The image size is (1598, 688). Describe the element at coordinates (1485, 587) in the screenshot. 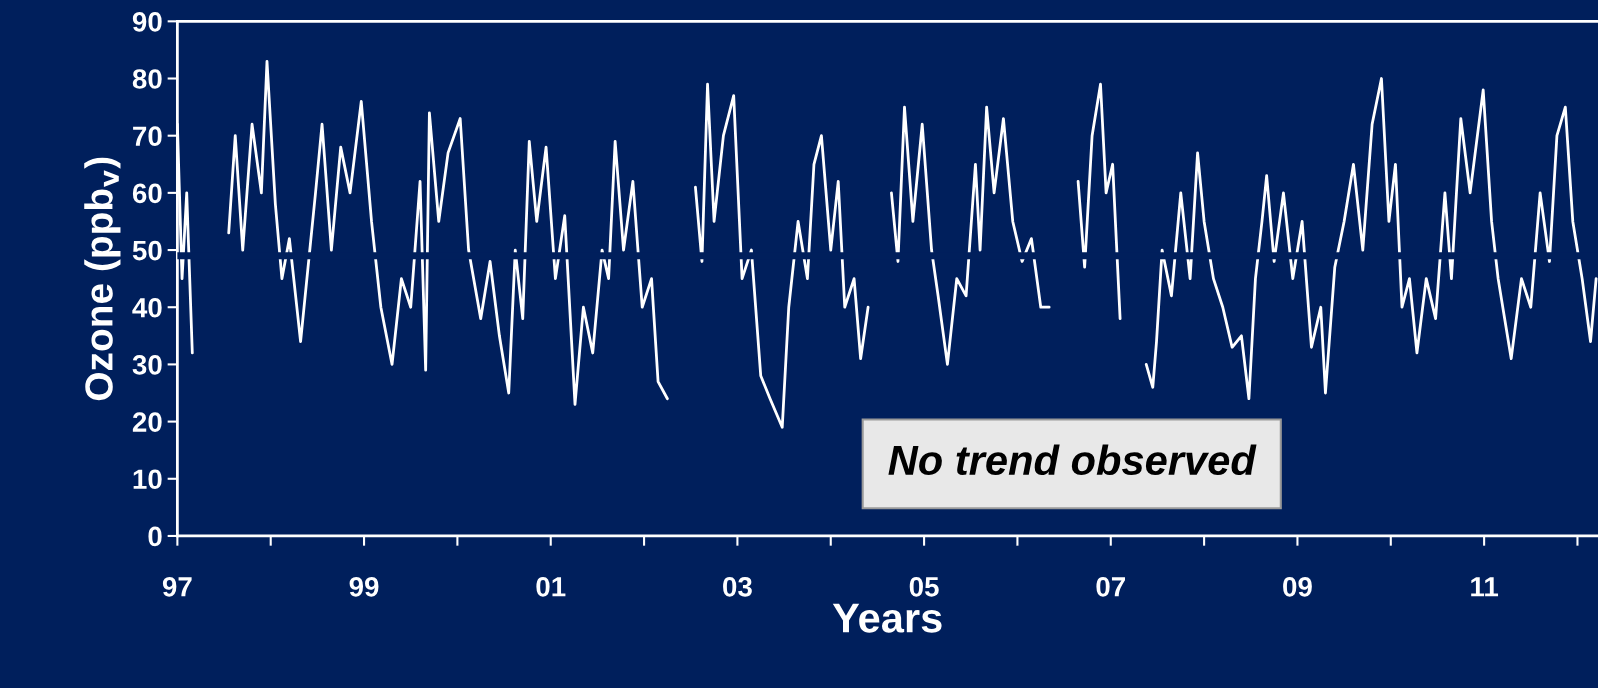

I see `x-tick-label: 11` at that location.